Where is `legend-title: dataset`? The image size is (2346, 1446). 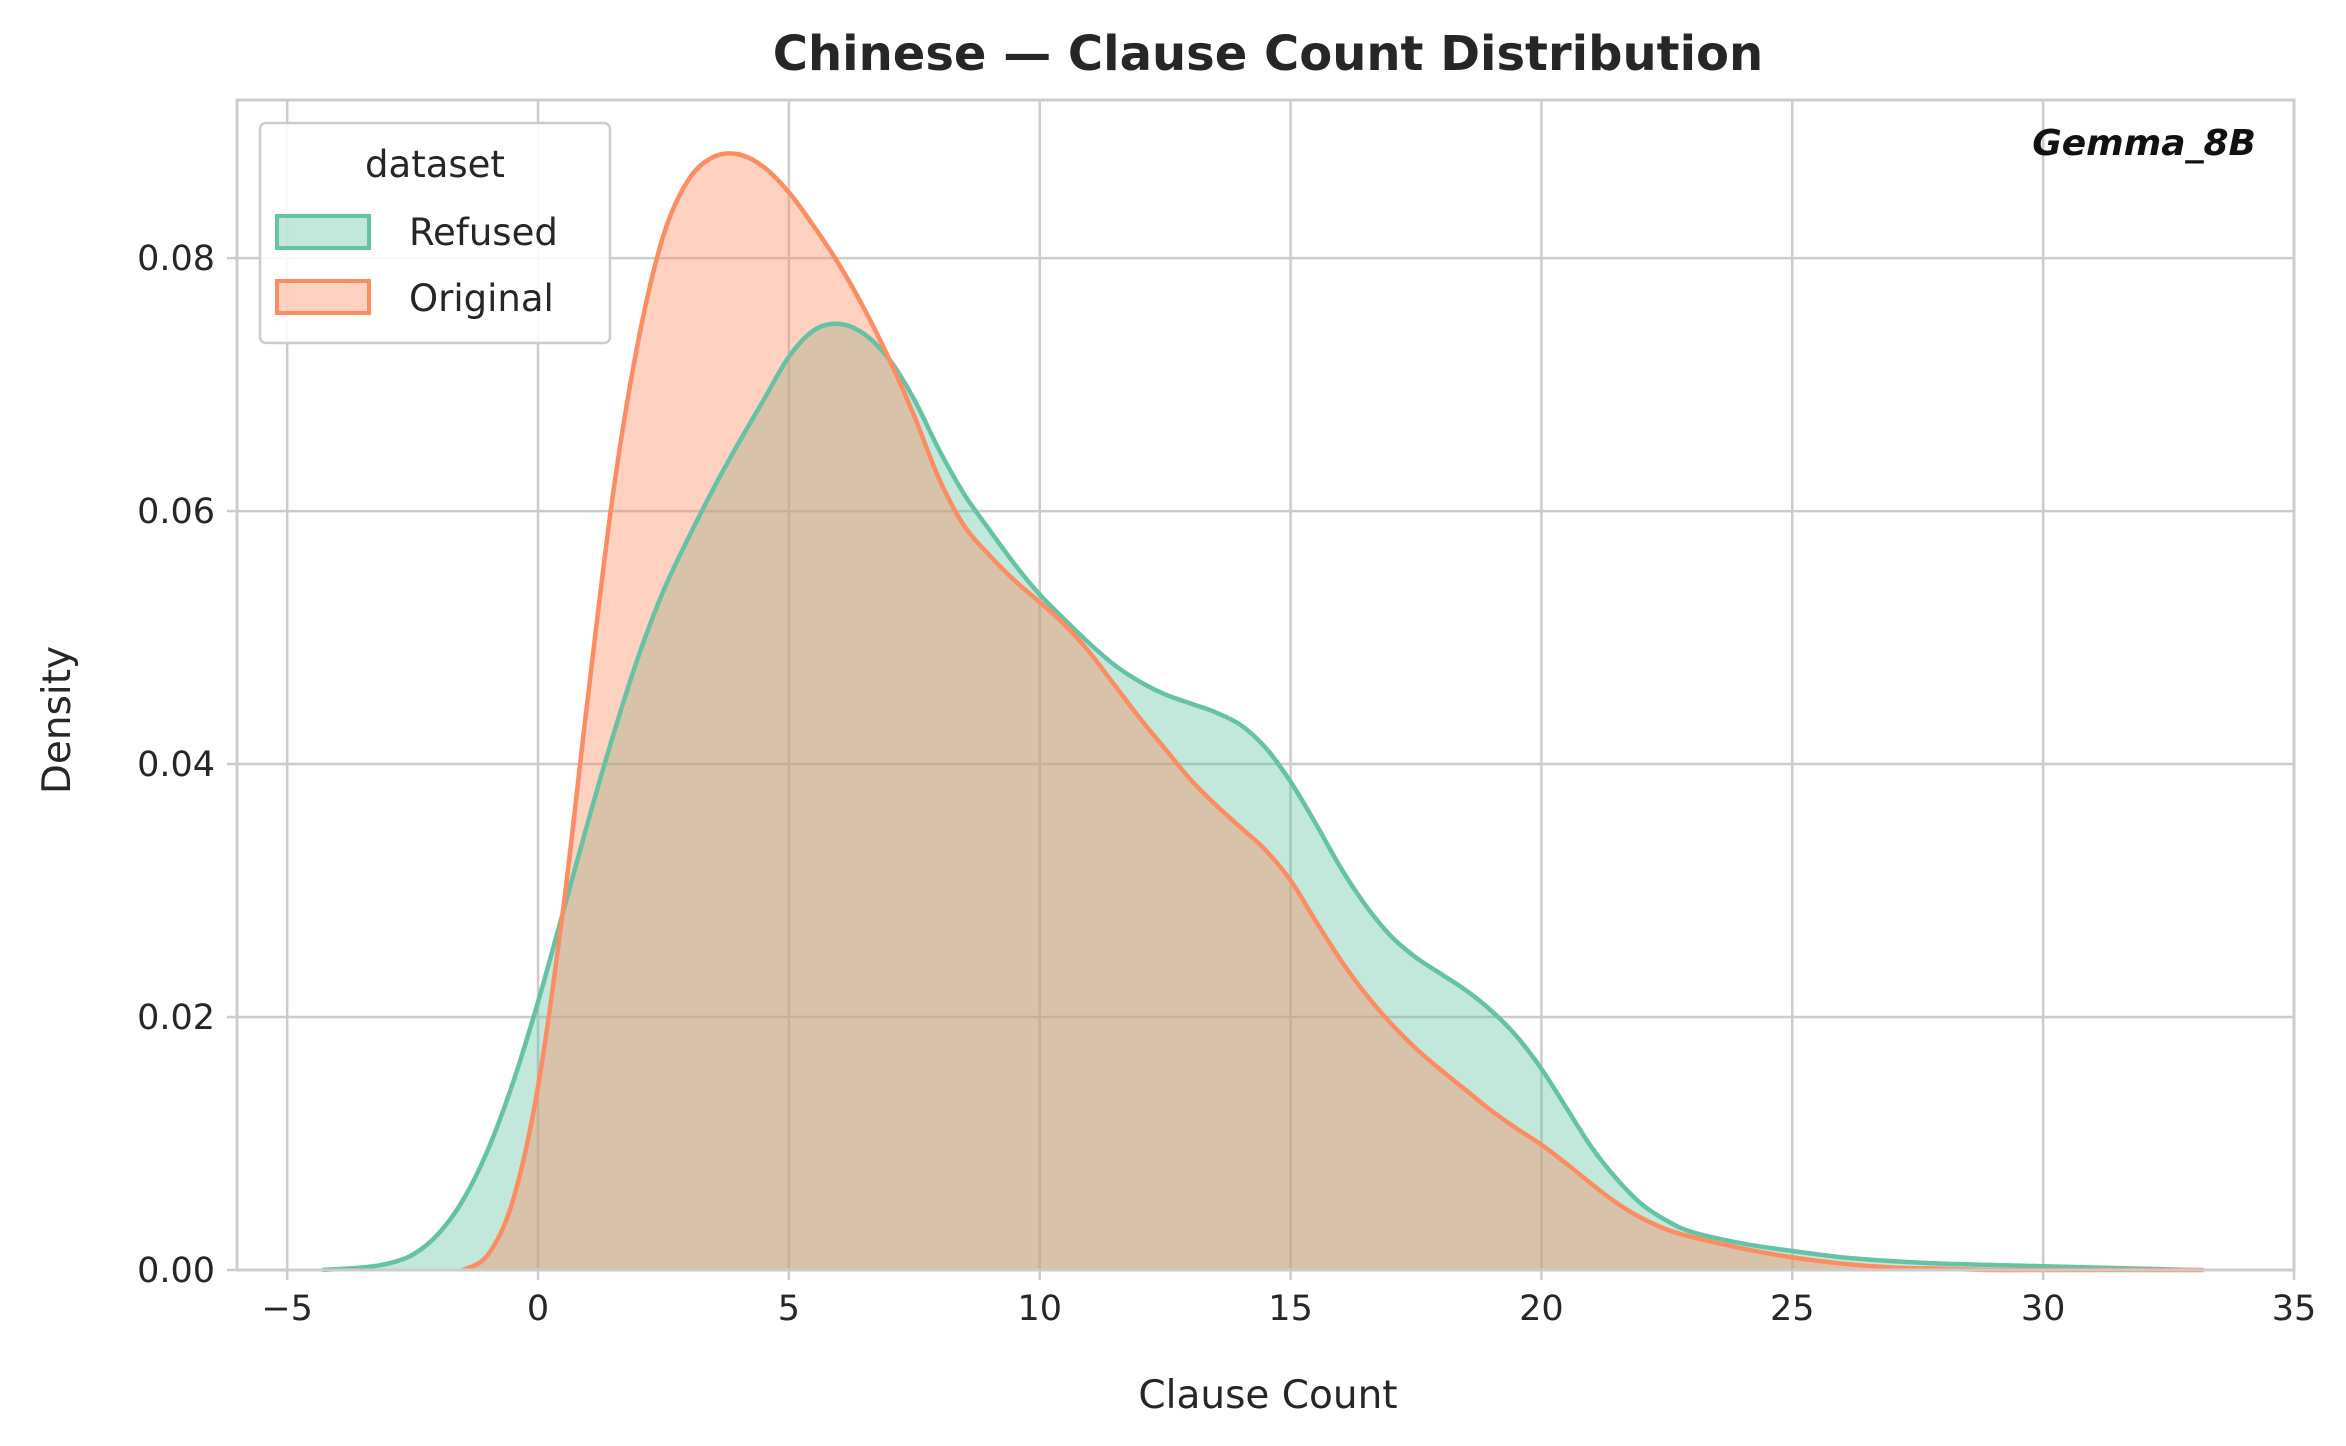
legend-title: dataset is located at coordinates (435, 164).